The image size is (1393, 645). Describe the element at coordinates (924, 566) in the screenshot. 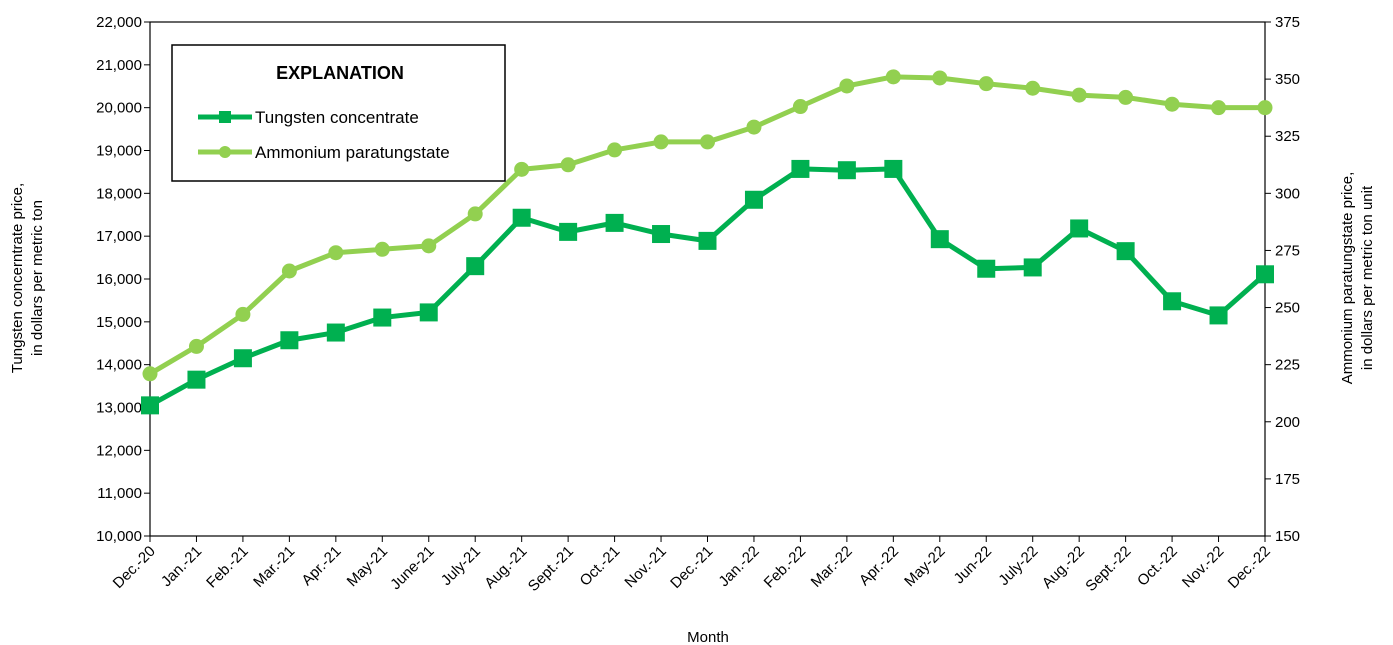

I see `x-tick-label: May-22` at that location.